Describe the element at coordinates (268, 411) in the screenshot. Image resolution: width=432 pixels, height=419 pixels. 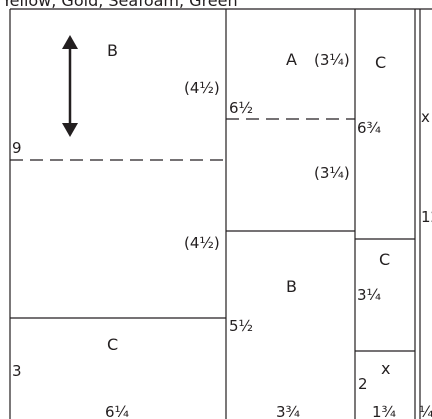
I see `bottom-width-labels: 6¼ 3¾ 1¾ ¼` at that location.